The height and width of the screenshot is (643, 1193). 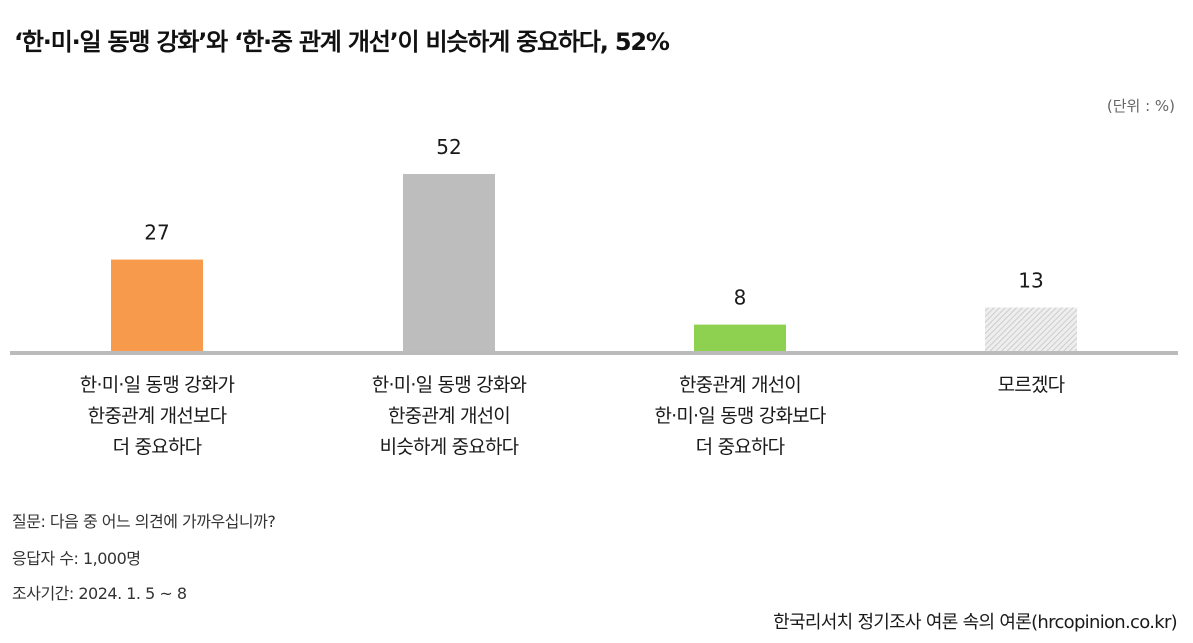 What do you see at coordinates (156, 233) in the screenshot?
I see `value-label-1: 27` at bounding box center [156, 233].